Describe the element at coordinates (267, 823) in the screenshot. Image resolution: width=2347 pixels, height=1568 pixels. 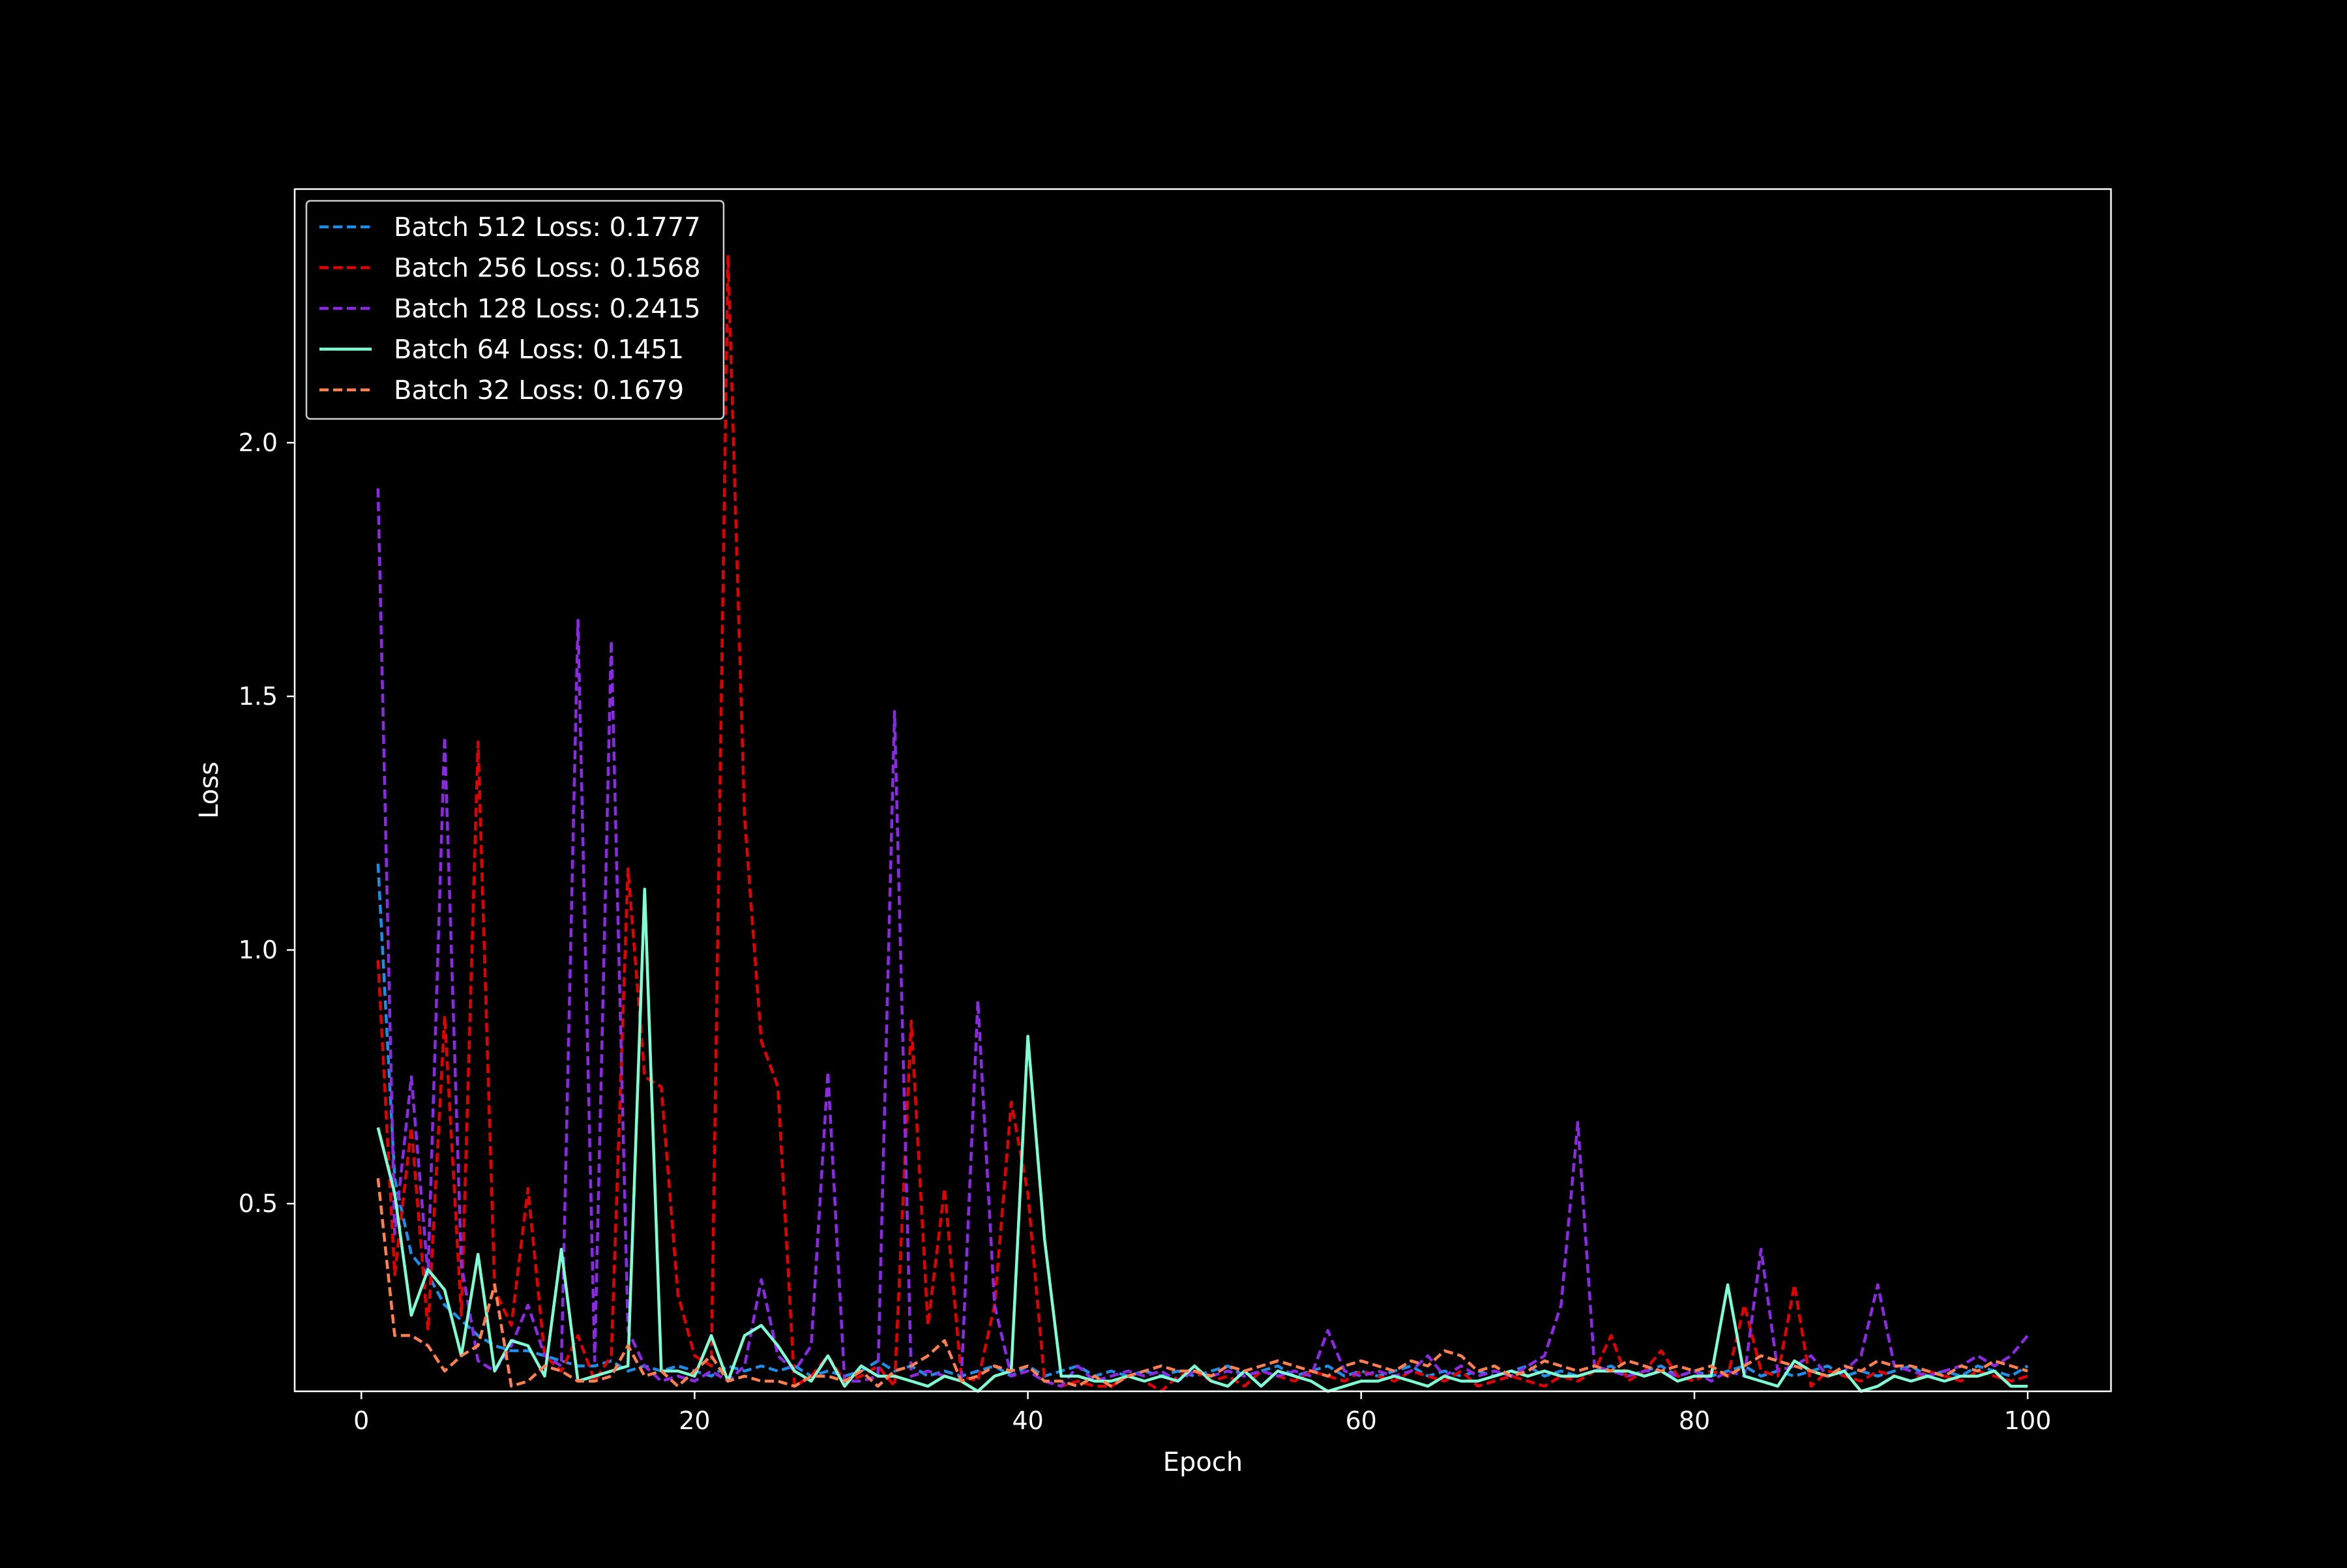
I see `y-axis-ticks: 0.5 1.0 1.5 2.0` at that location.